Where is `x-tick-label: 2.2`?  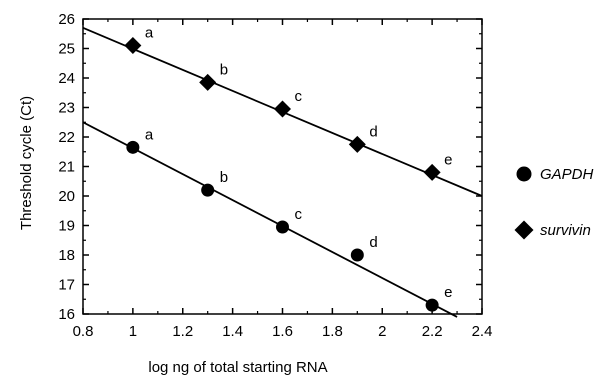 x-tick-label: 2.2 is located at coordinates (432, 331).